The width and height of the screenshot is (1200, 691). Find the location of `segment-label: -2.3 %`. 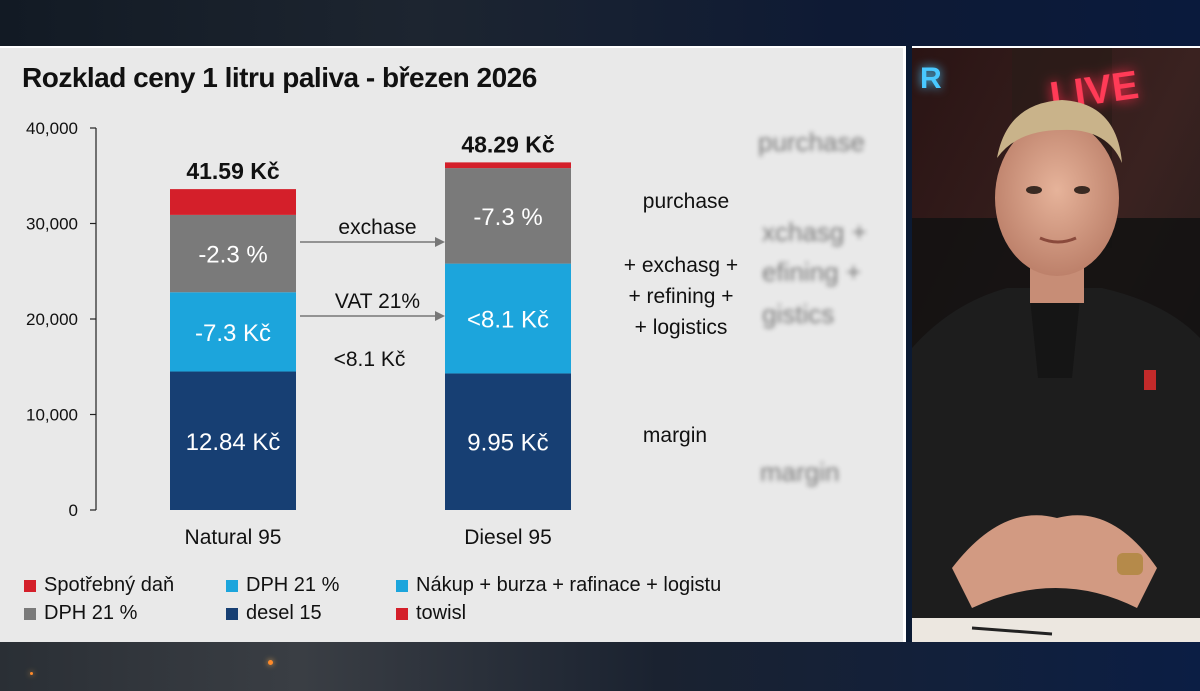

segment-label: -2.3 % is located at coordinates (232, 255).